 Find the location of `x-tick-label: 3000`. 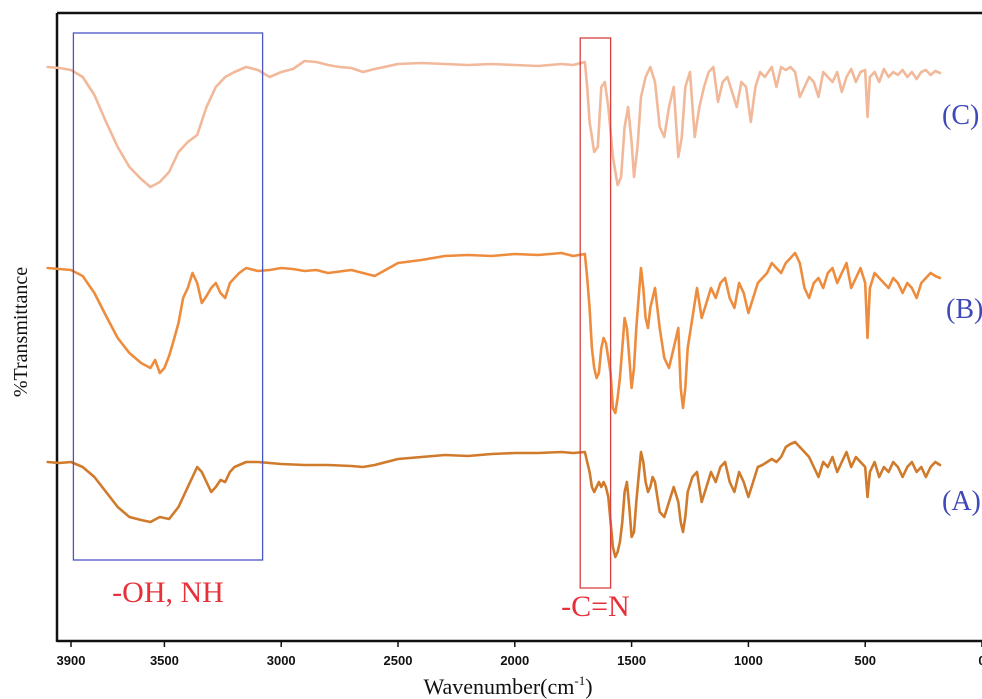

x-tick-label: 3000 is located at coordinates (281, 660).